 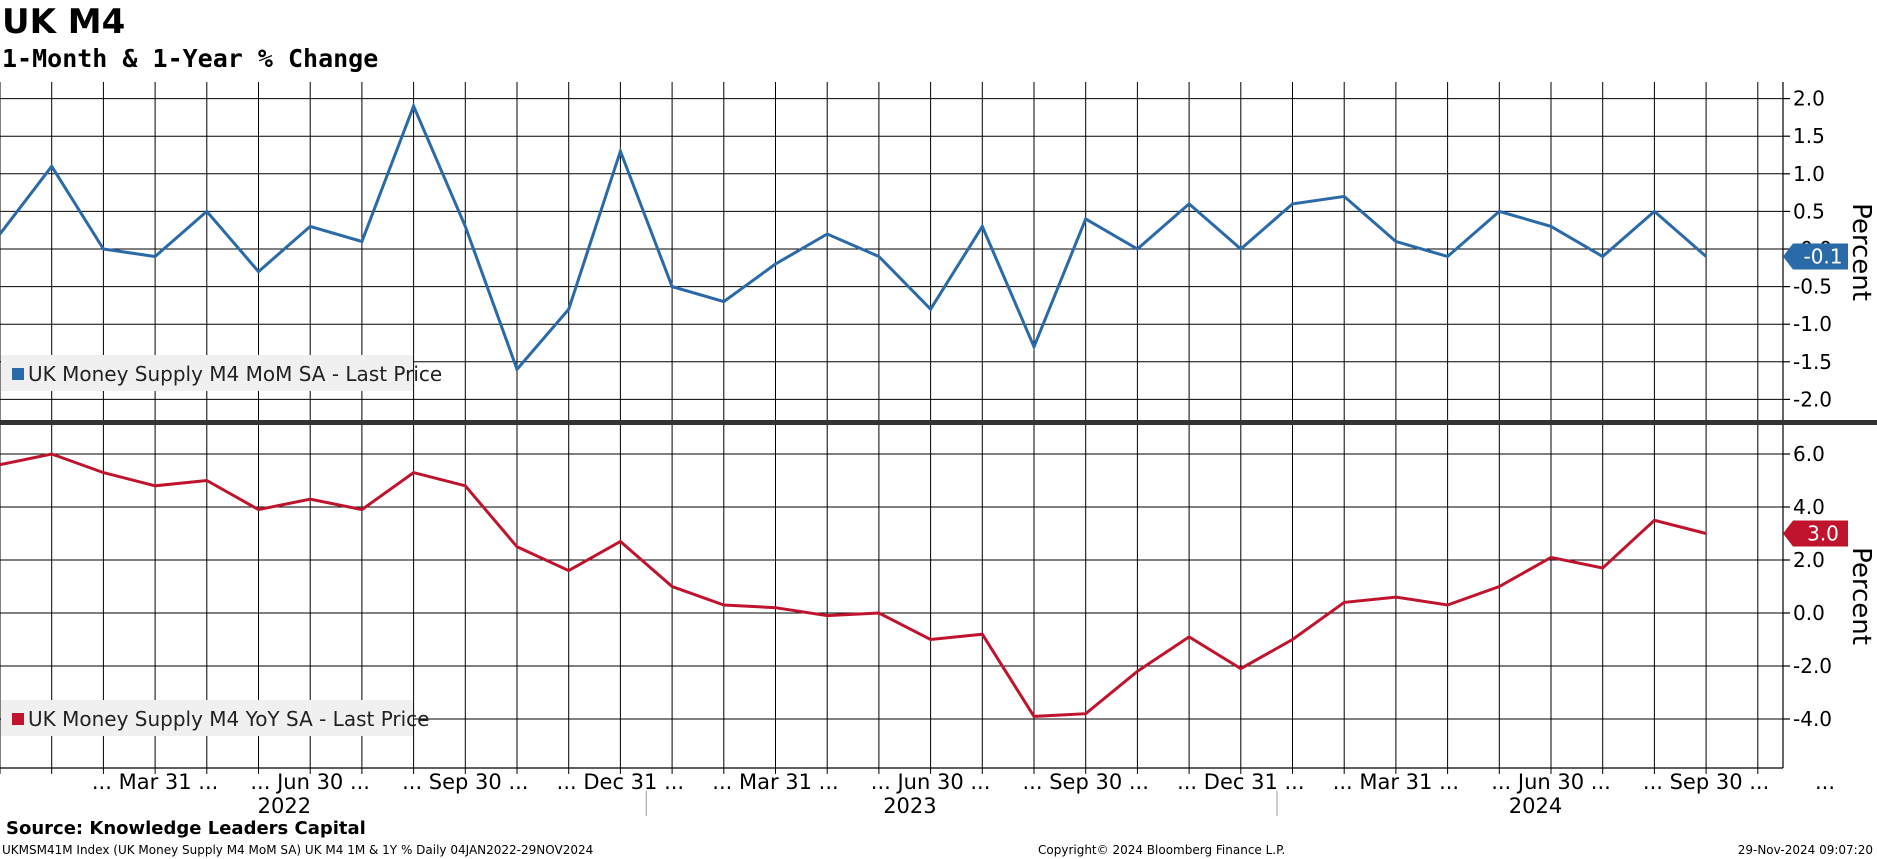 What do you see at coordinates (938, 422) in the screenshot?
I see `panel-divider` at bounding box center [938, 422].